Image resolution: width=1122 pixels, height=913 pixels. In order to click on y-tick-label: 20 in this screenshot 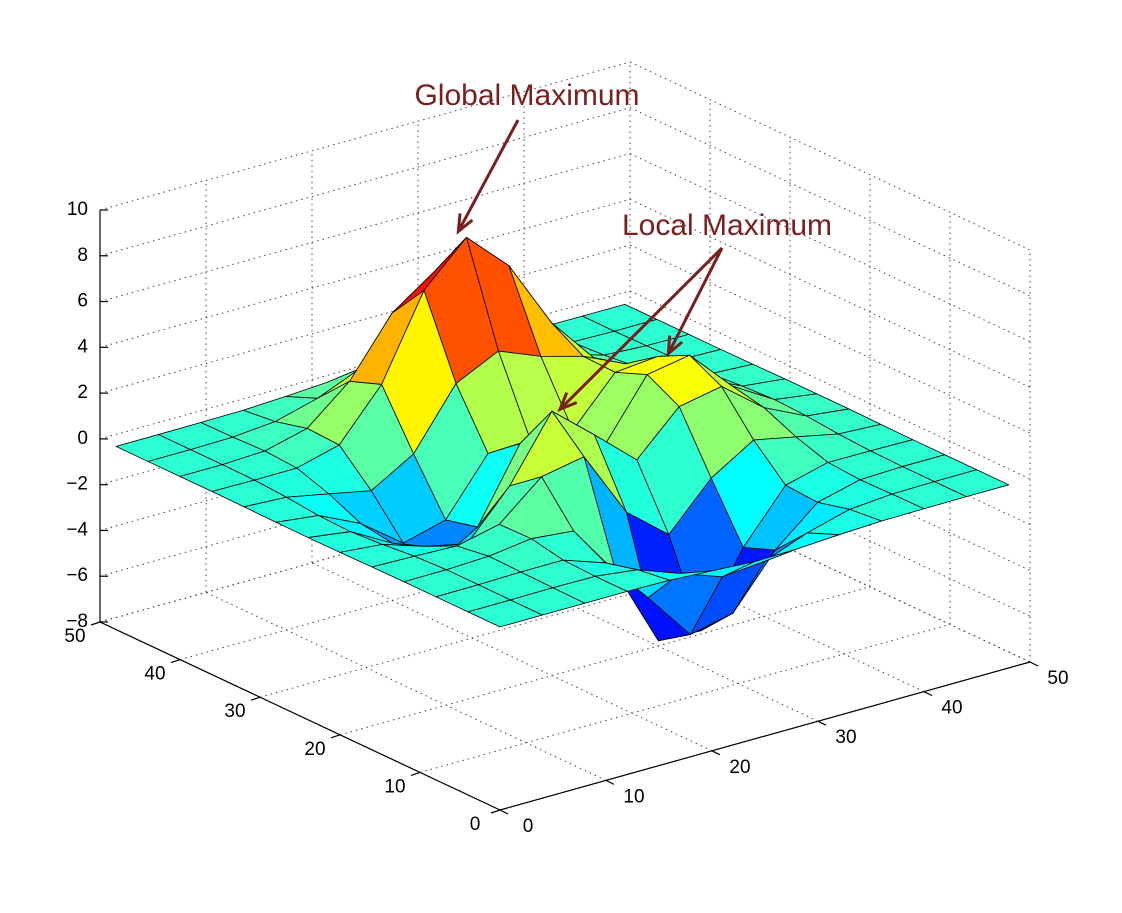, I will do `click(314, 749)`.